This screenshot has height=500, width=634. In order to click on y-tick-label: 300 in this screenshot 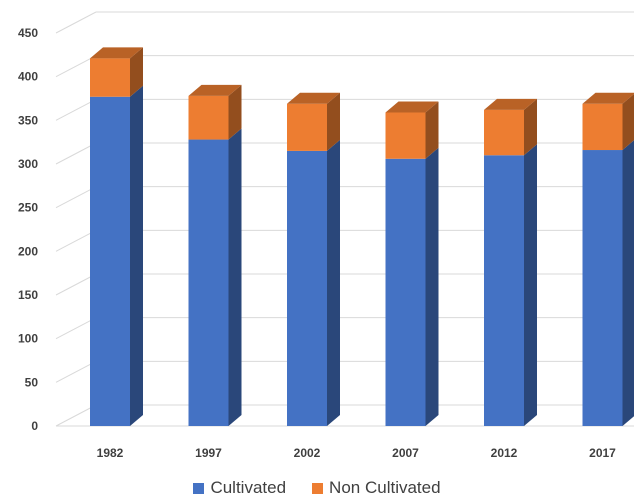, I will do `click(28, 164)`.